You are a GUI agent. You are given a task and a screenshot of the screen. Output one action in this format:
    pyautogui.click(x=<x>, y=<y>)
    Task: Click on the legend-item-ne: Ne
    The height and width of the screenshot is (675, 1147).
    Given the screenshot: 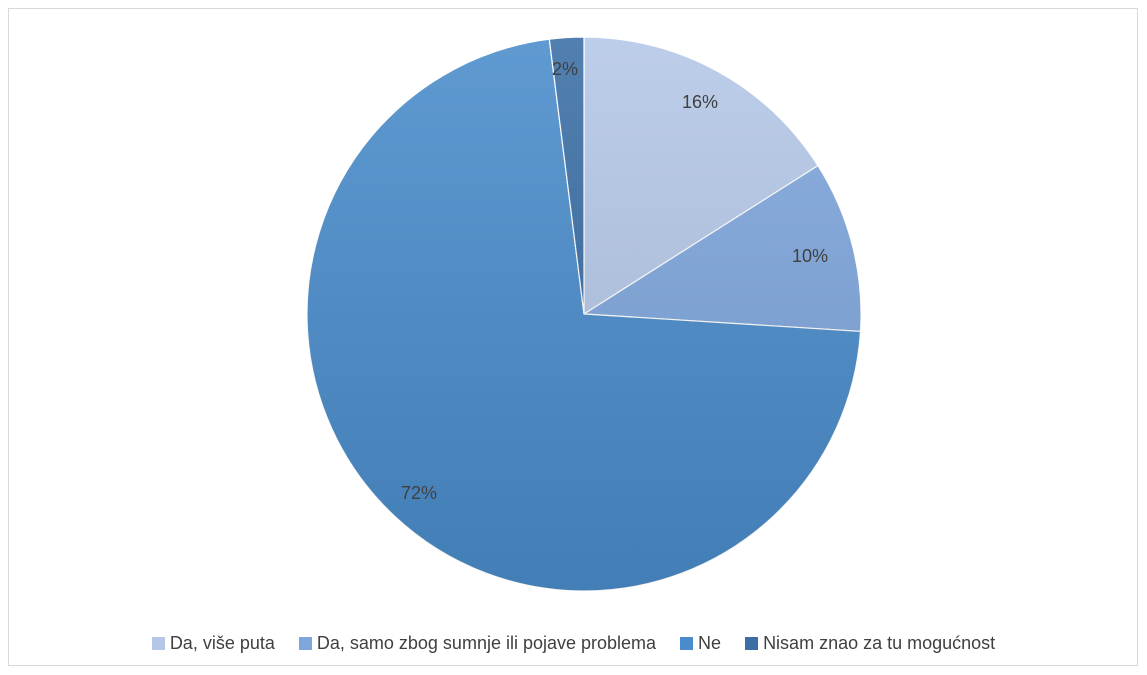 What is the action you would take?
    pyautogui.click(x=700, y=643)
    